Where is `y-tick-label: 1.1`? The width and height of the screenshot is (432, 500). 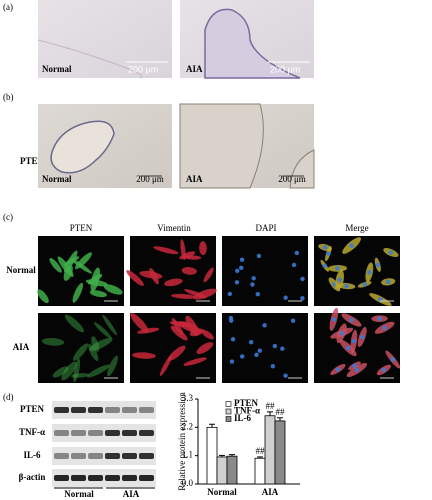
y-tick-label: 1.1 is located at coordinates (187, 455).